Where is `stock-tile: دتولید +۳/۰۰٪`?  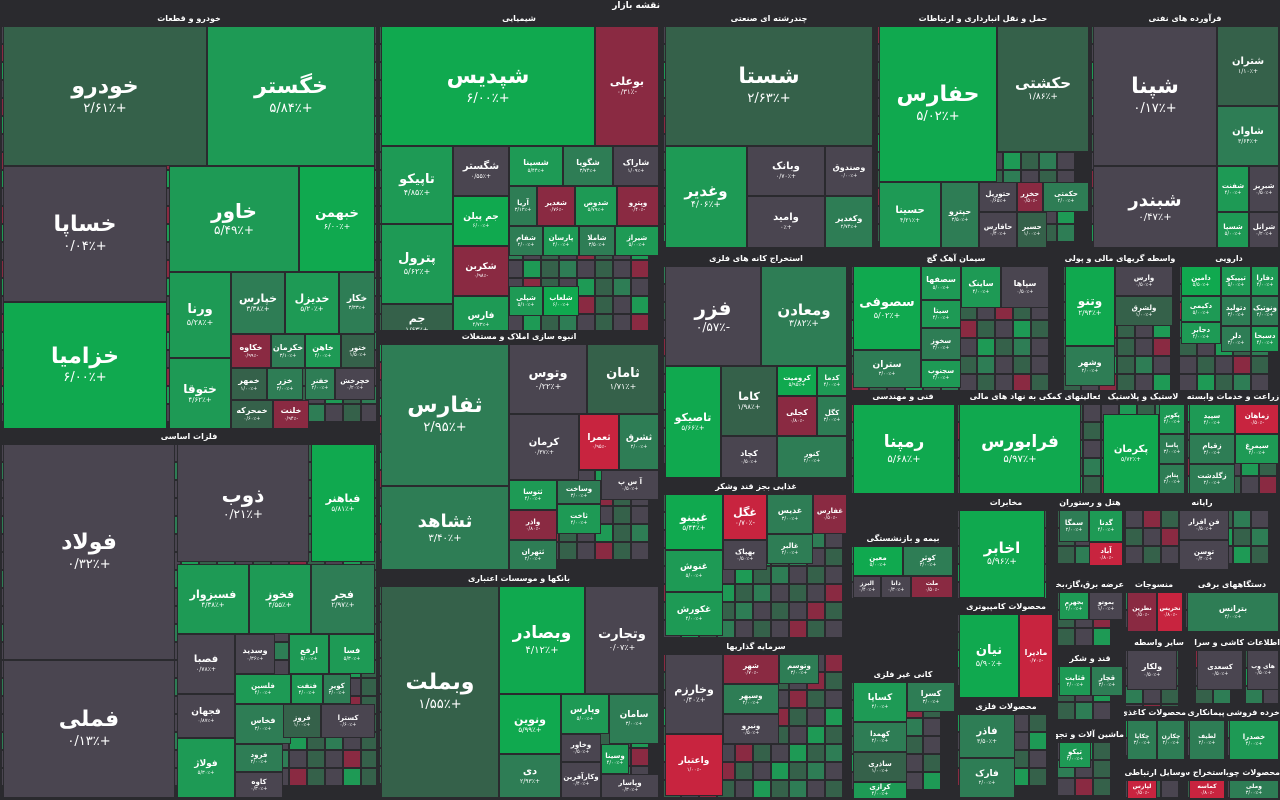
stock-tile: دتولید +۳/۰۰٪ is located at coordinates (1236, 311).